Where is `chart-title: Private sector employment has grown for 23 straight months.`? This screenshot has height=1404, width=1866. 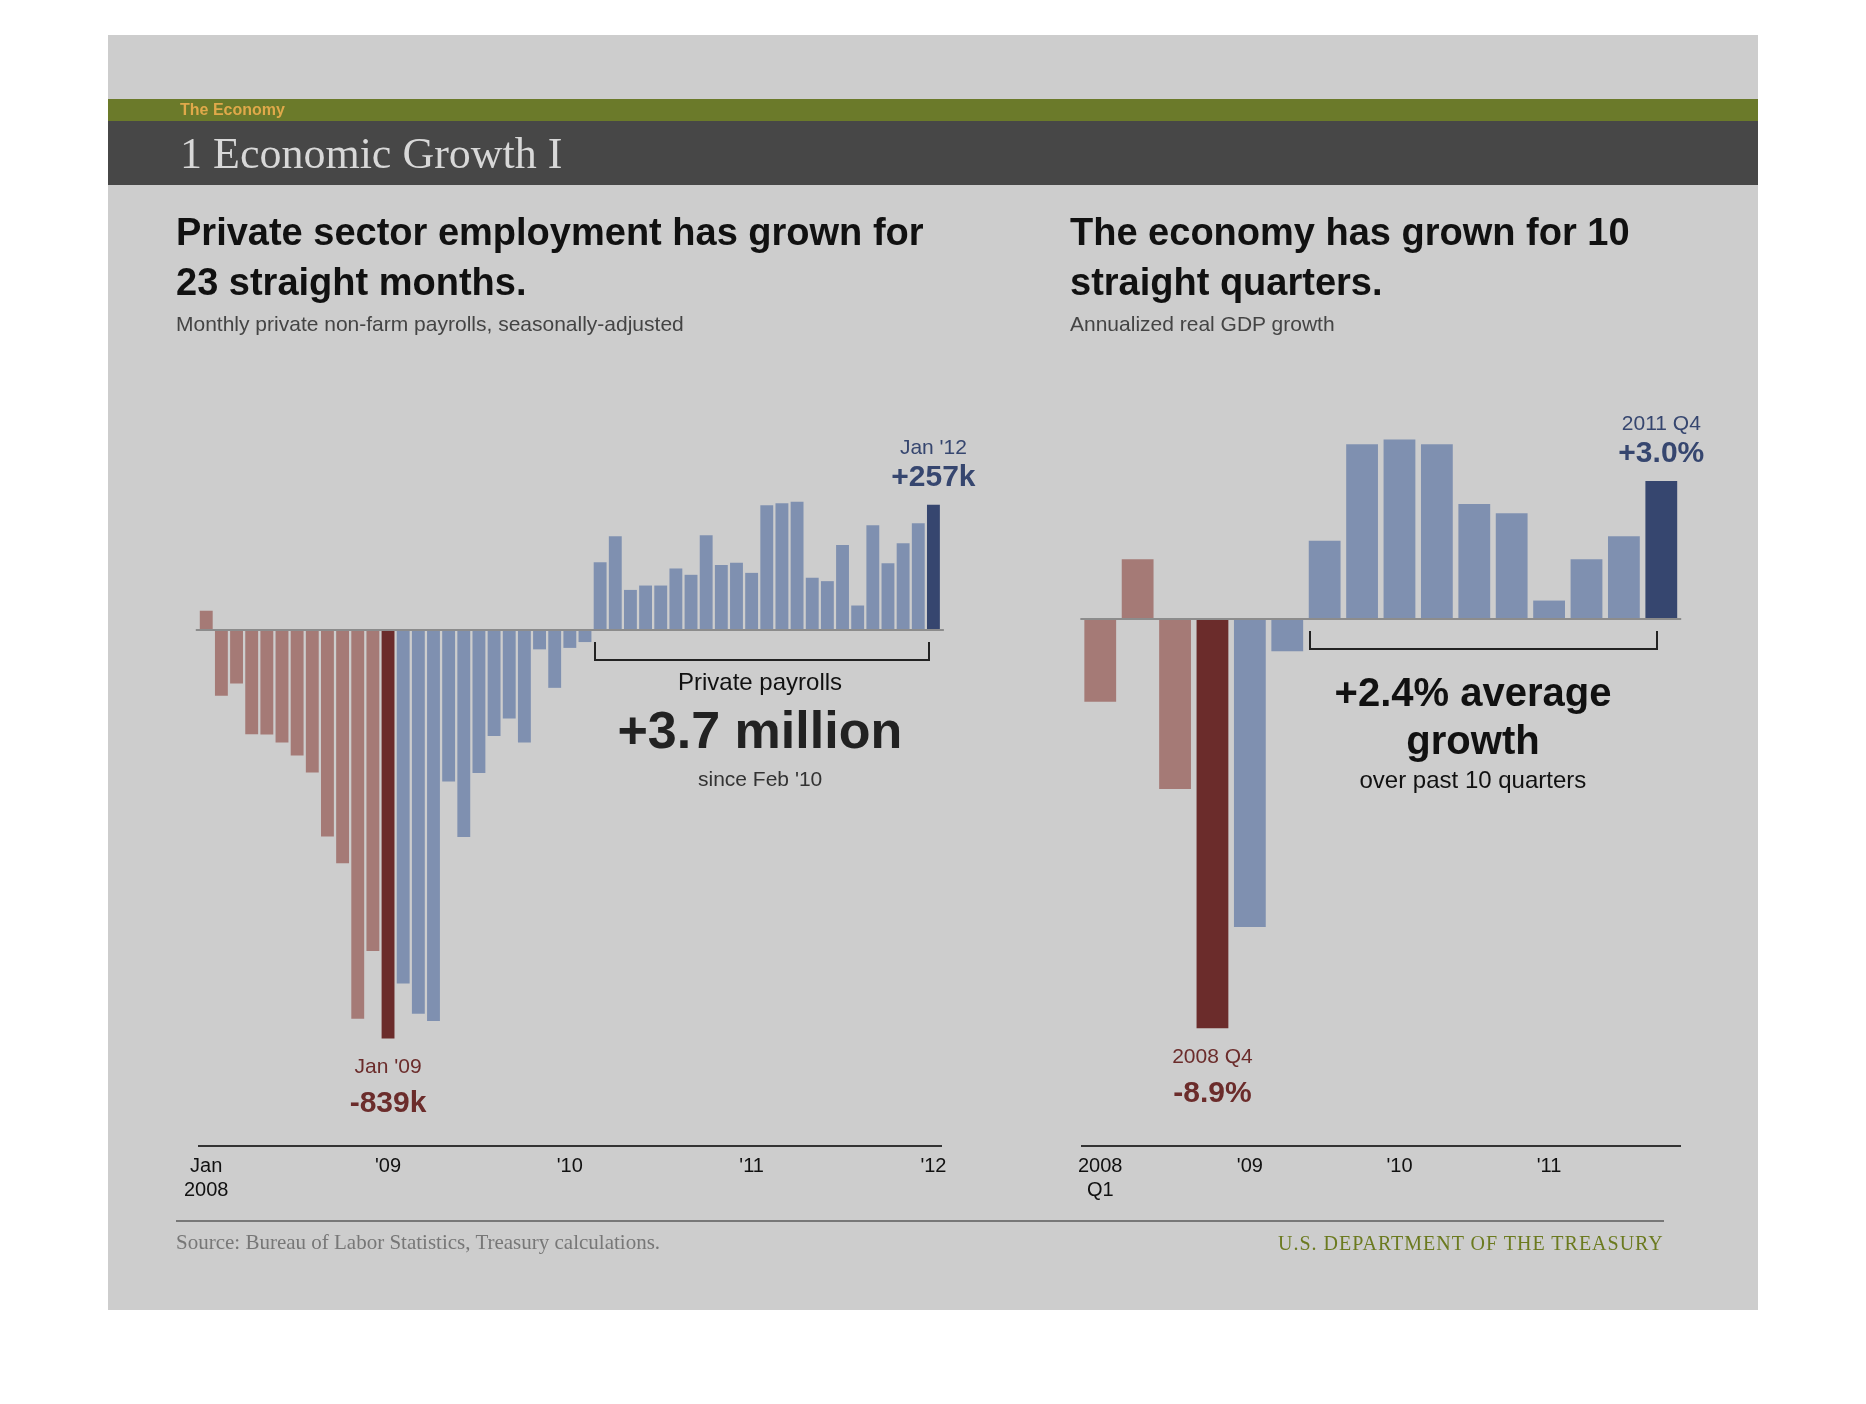 chart-title: Private sector employment has grown for 23 straight months. is located at coordinates (550, 257).